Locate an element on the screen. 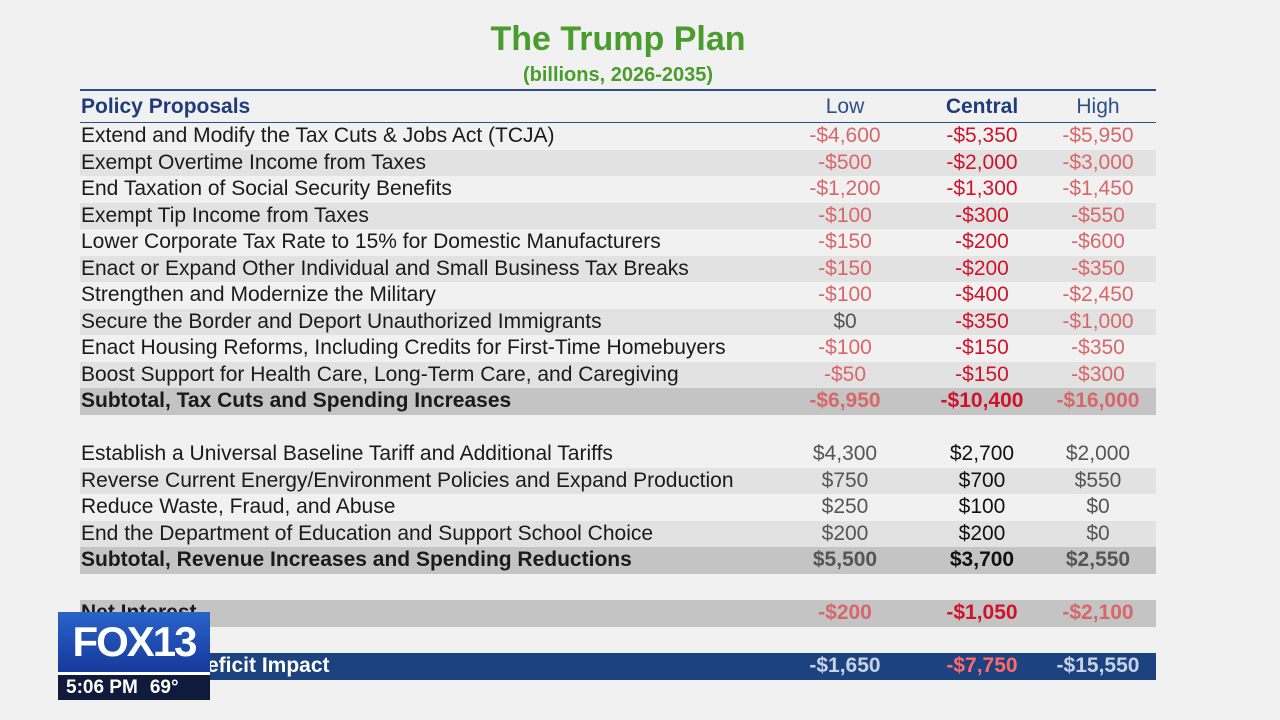 The height and width of the screenshot is (720, 1280). value-low: $0 is located at coordinates (845, 321).